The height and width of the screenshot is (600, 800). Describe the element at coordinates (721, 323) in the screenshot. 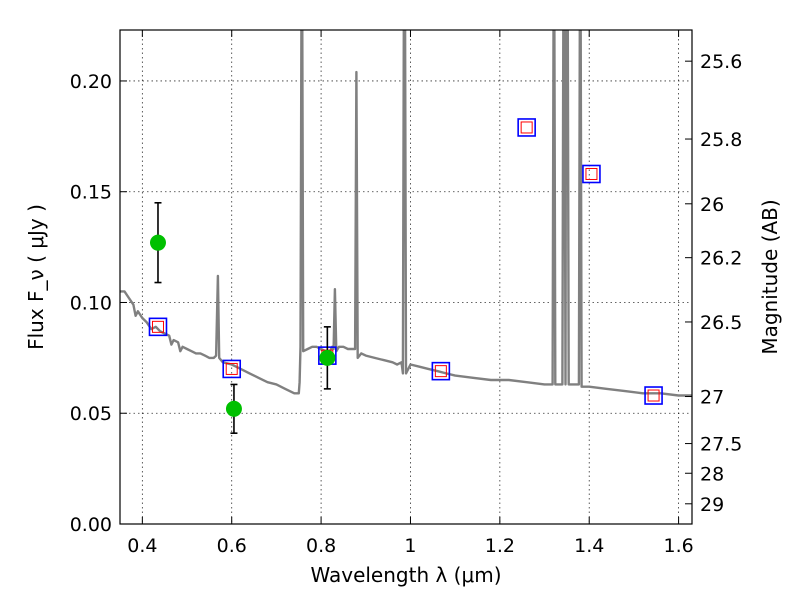

I see `mag-tick-label: 26.5` at that location.